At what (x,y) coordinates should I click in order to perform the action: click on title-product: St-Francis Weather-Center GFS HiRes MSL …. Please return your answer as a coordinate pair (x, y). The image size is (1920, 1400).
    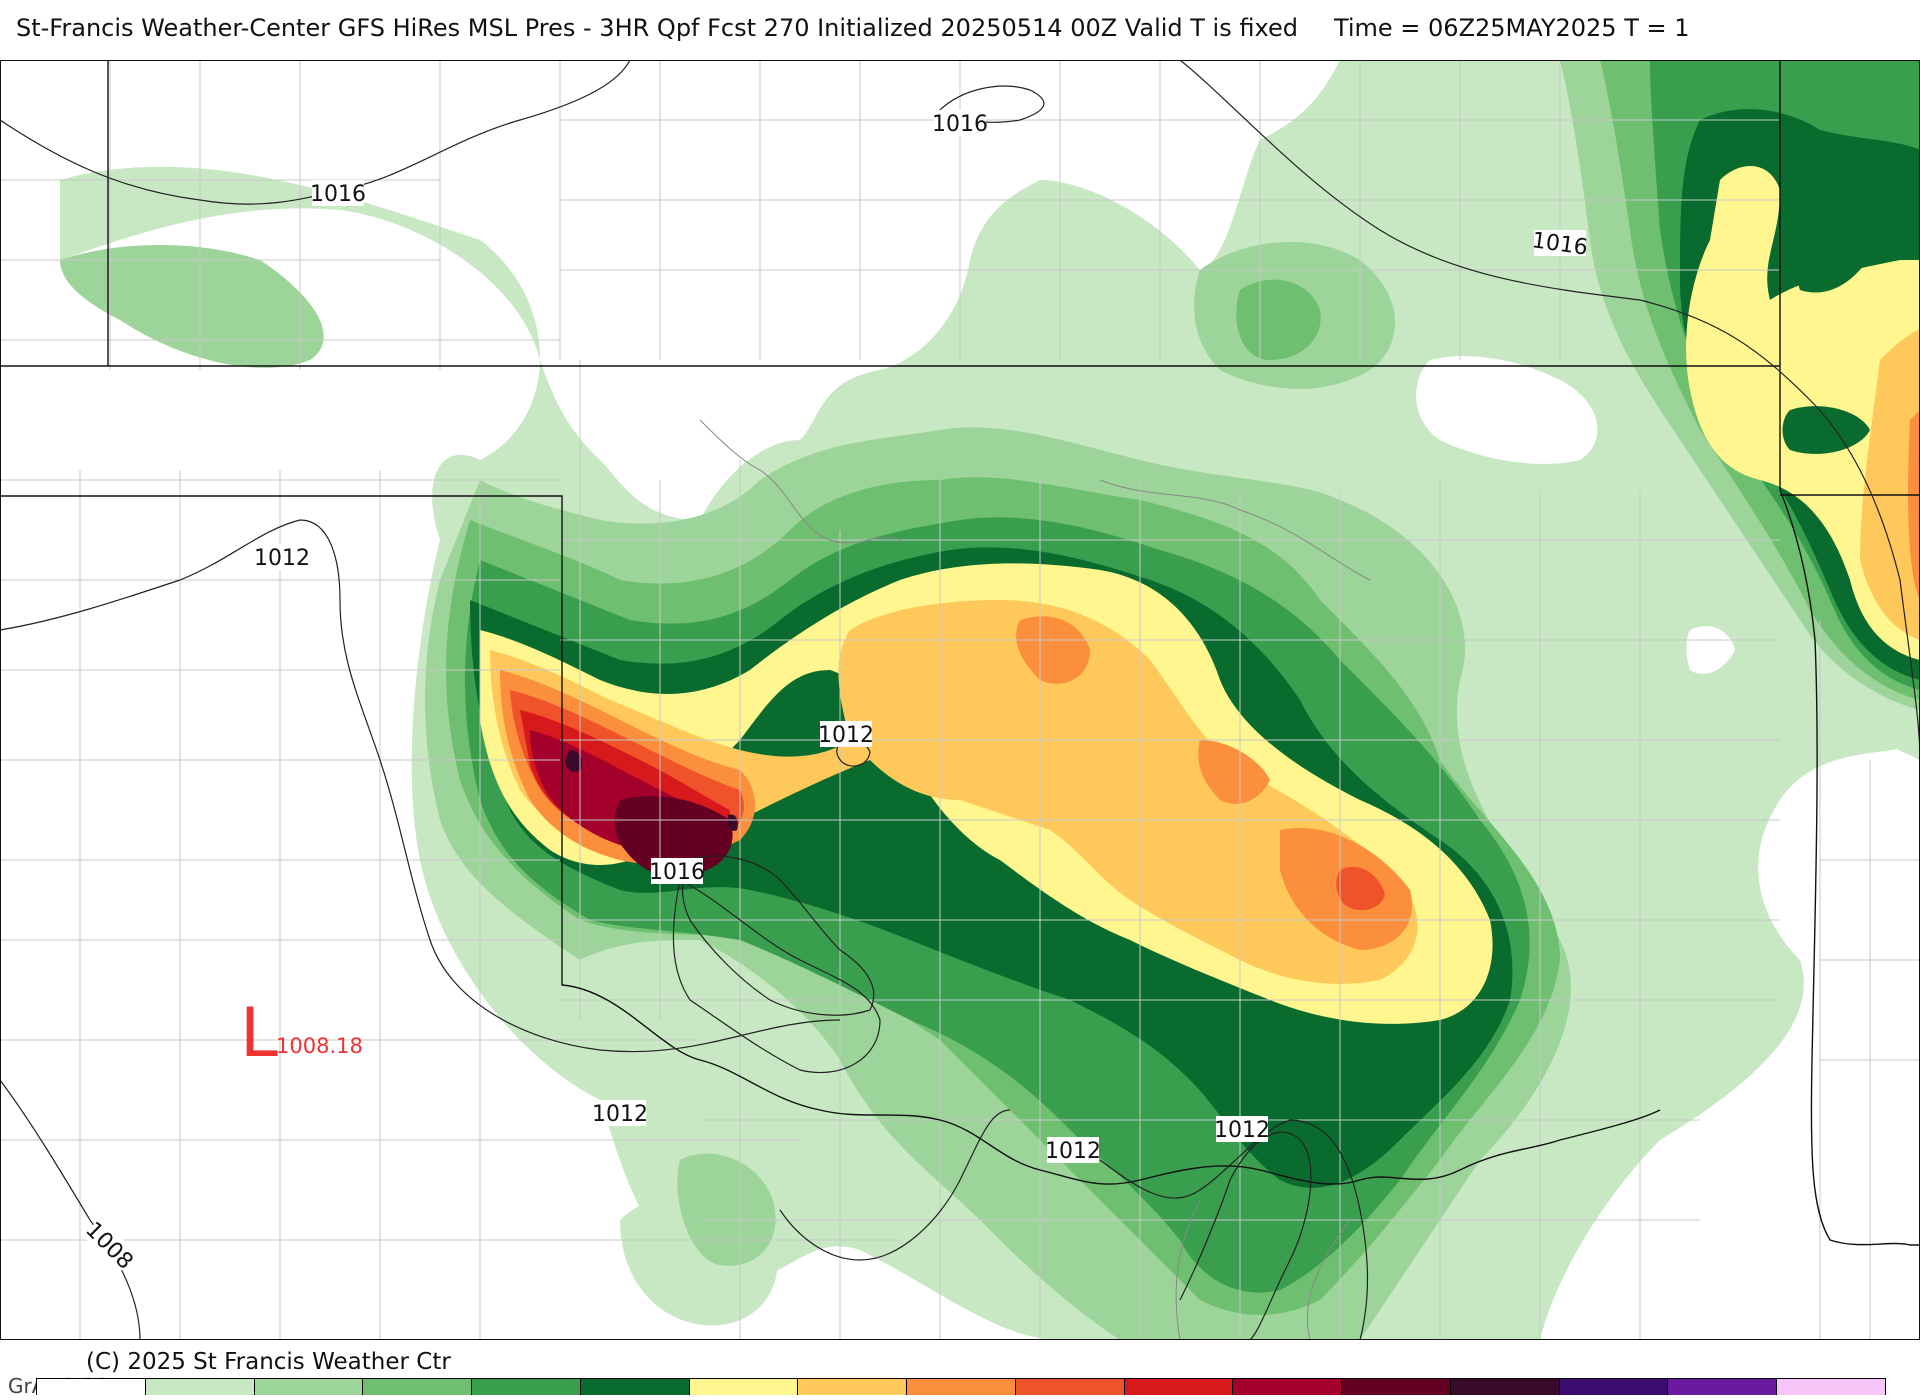
    Looking at the image, I should click on (657, 28).